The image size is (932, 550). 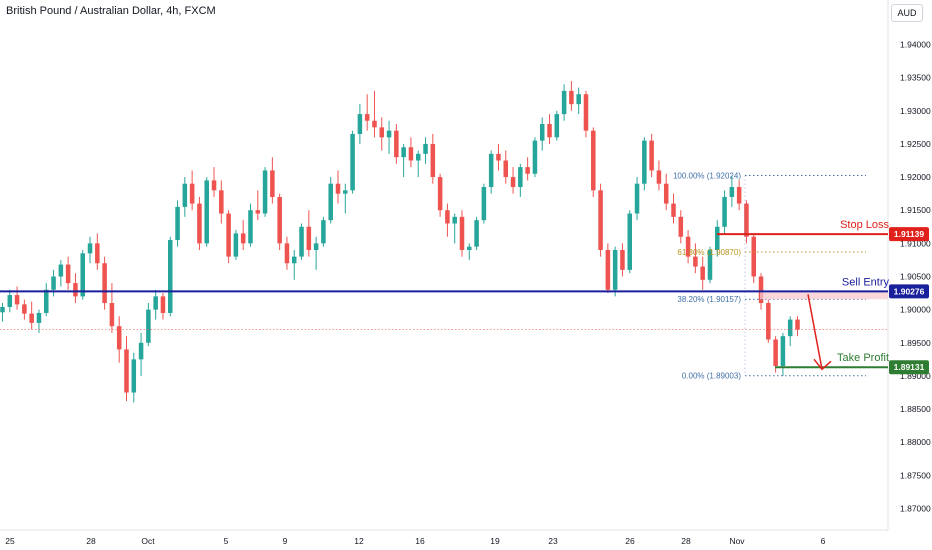 I want to click on y-tick-label: 1.87500, so click(x=915, y=475).